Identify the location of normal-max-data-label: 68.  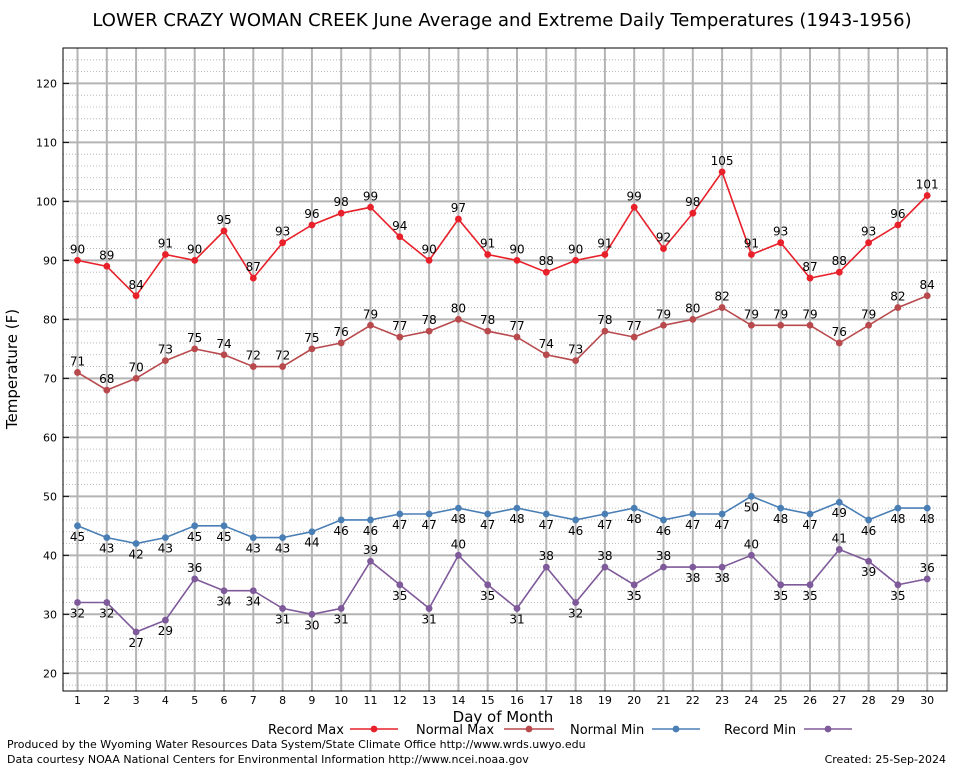
(106, 379).